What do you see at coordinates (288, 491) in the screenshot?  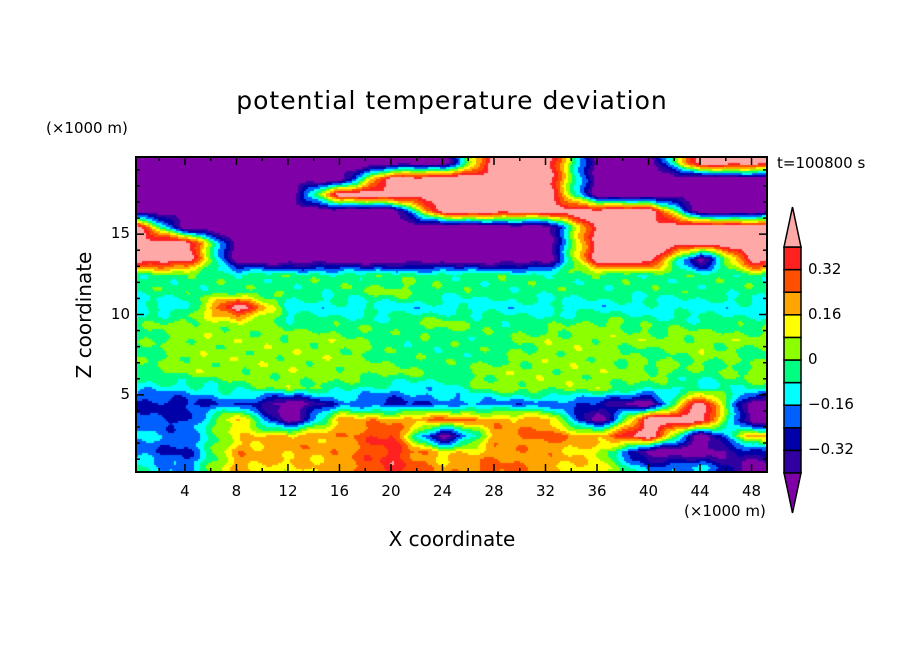 I see `x-tick-label: 12` at bounding box center [288, 491].